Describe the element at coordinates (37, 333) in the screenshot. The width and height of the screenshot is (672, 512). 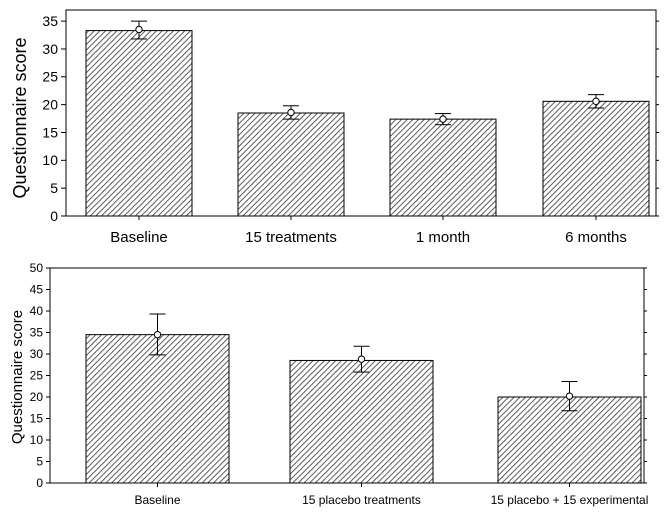
I see `bottom-y-tick-label: 35` at that location.